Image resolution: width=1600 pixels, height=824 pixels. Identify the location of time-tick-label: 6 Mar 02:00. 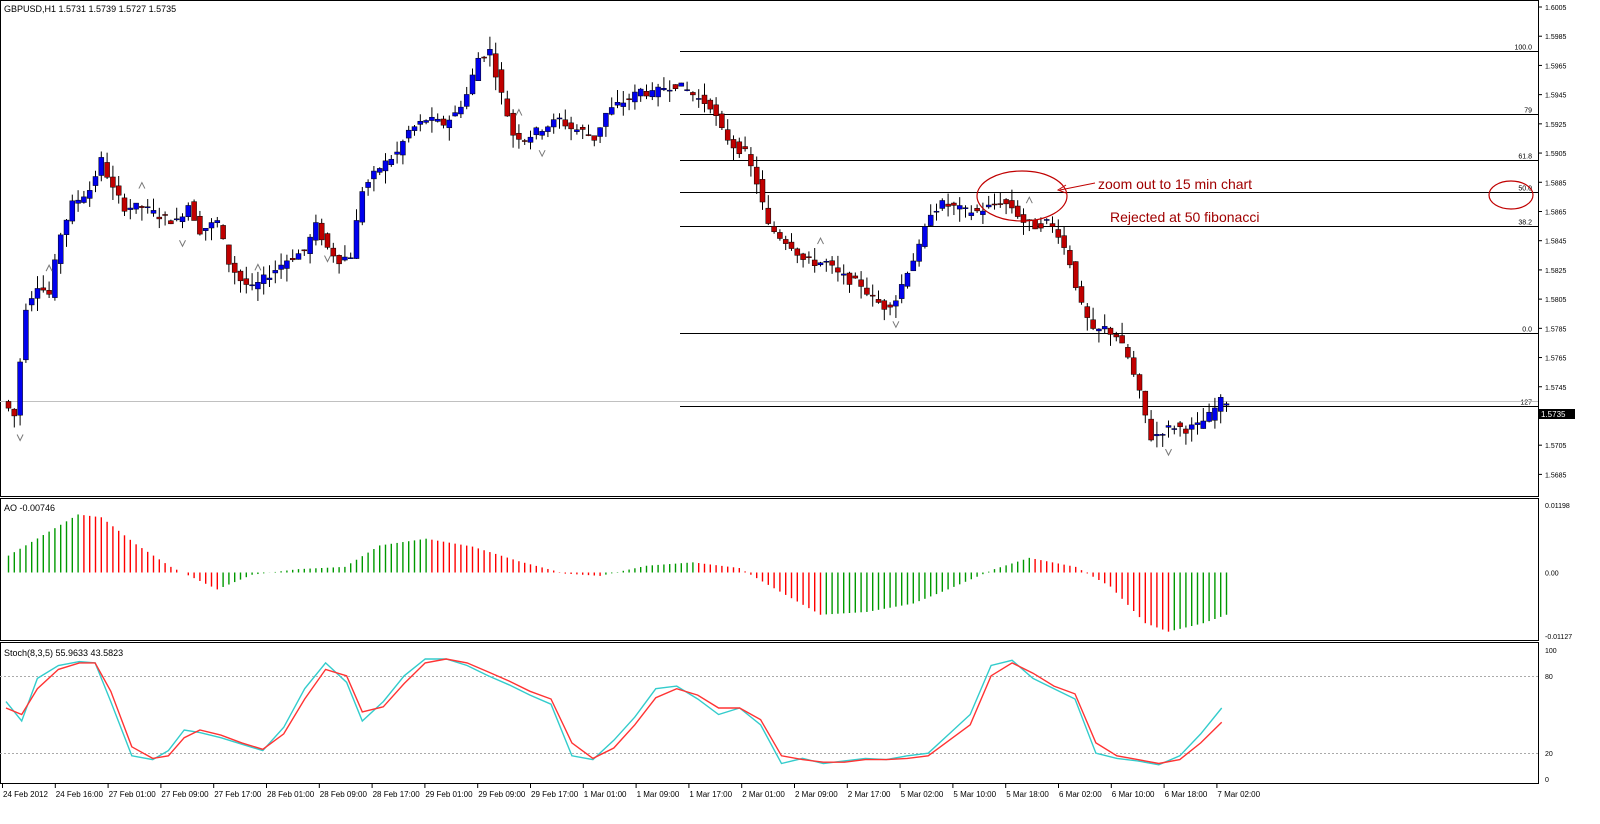
(1080, 794).